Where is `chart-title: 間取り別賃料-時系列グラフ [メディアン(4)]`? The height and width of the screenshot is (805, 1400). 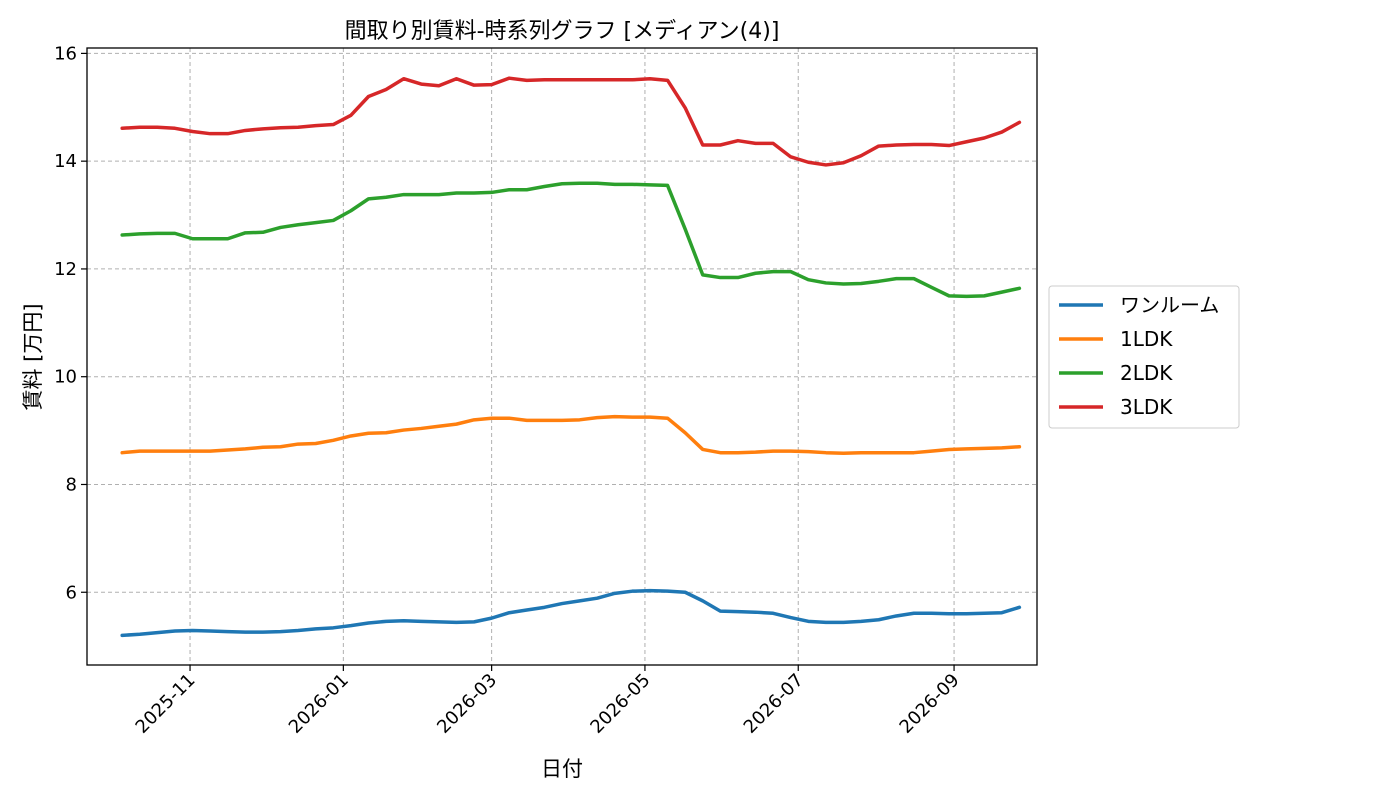
chart-title: 間取り別賃料-時系列グラフ [メディアン(4)] is located at coordinates (562, 31).